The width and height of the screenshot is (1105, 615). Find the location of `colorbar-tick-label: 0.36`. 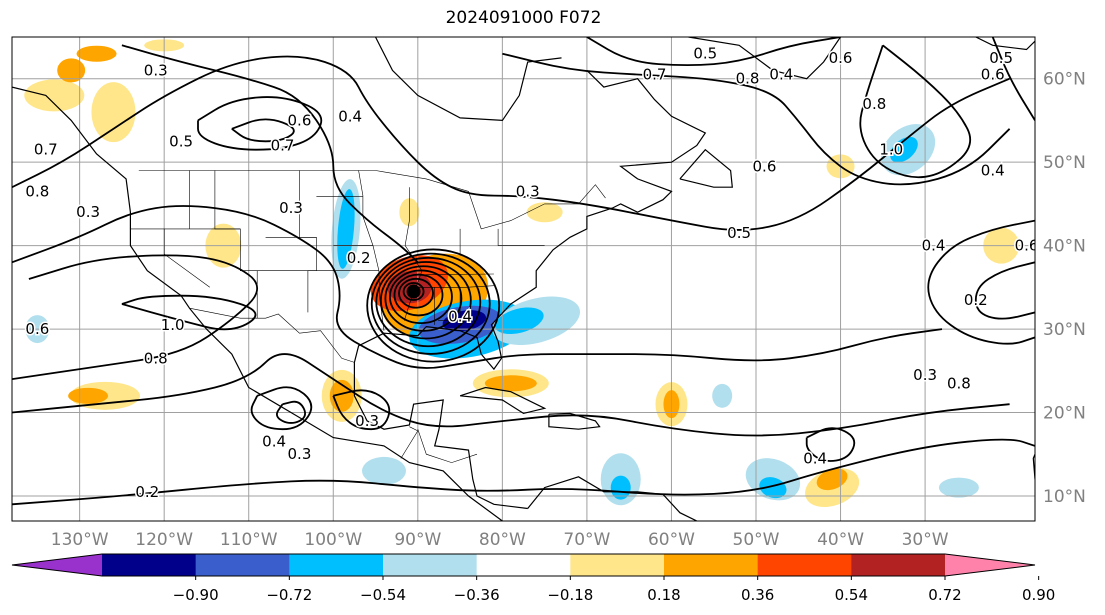

colorbar-tick-label: 0.36 is located at coordinates (757, 595).